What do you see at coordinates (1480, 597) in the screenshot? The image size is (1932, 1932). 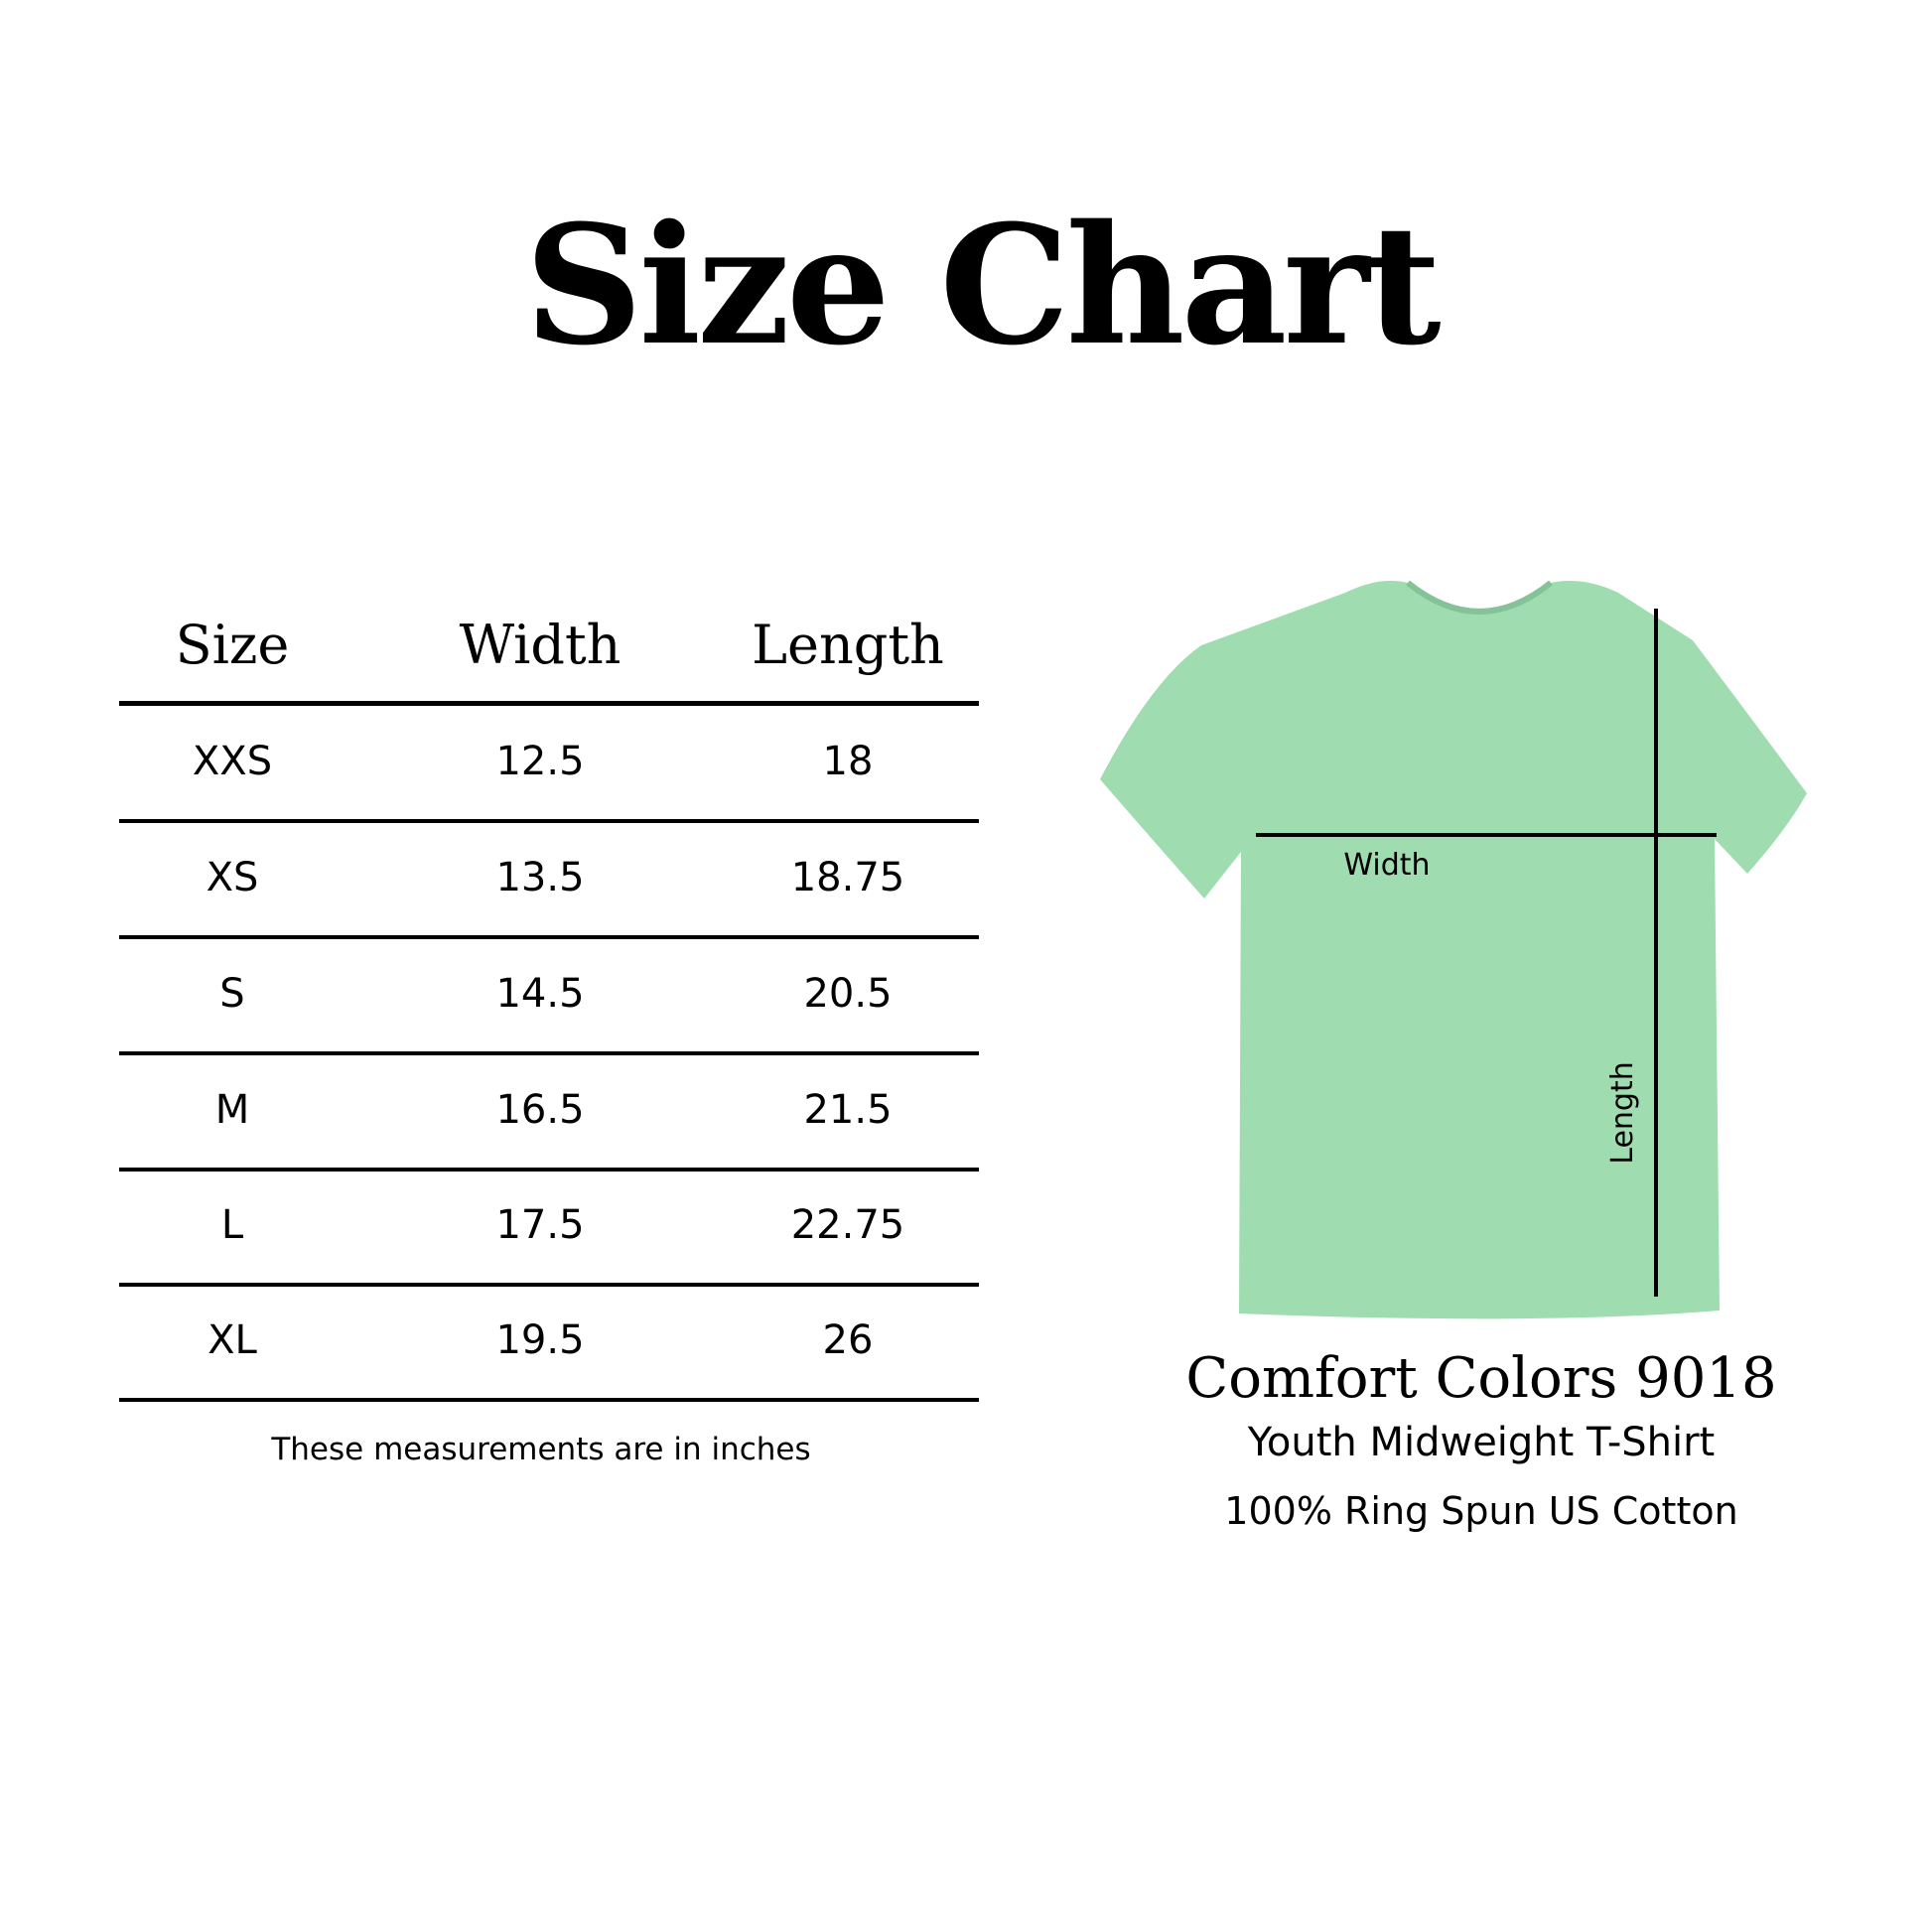 I see `collar` at bounding box center [1480, 597].